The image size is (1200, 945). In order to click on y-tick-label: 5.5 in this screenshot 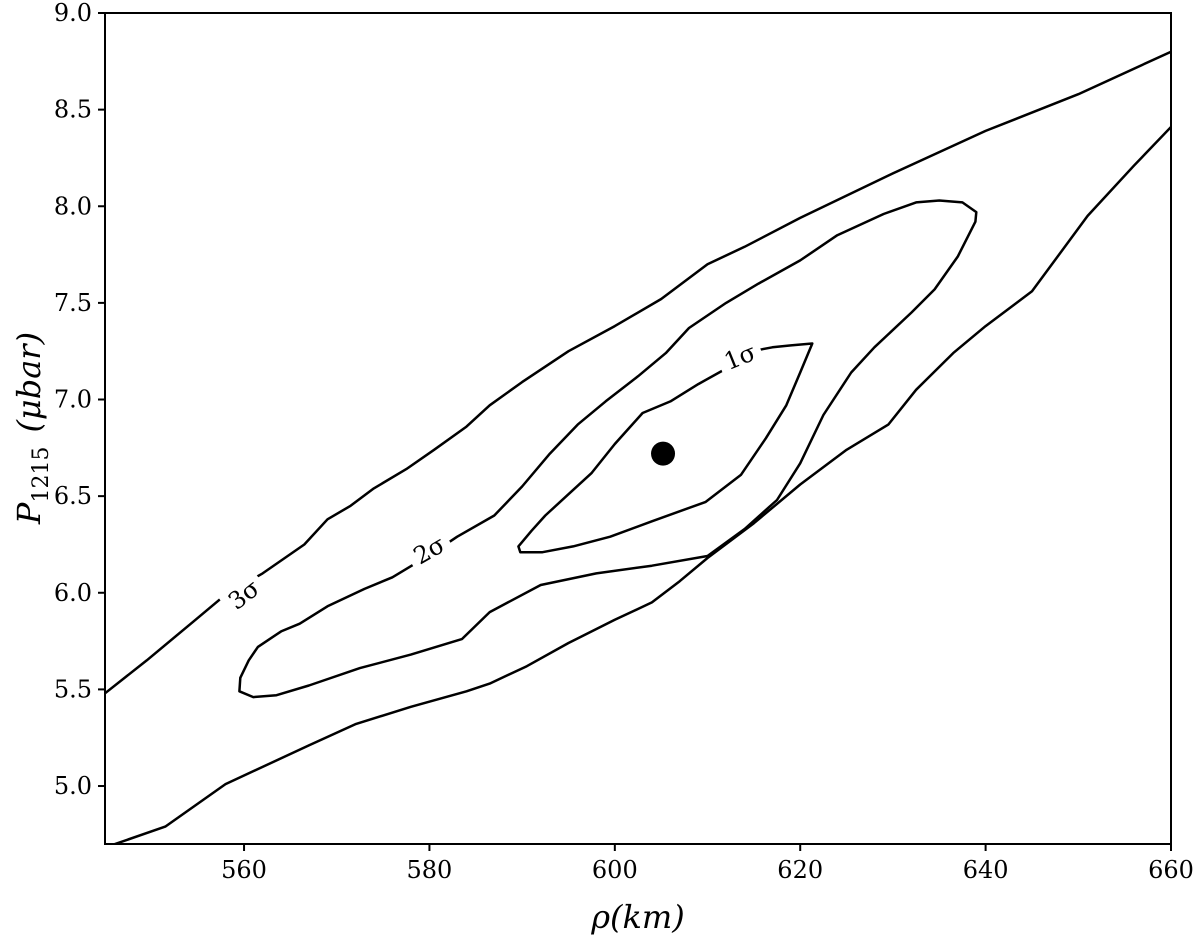, I will do `click(73, 689)`.